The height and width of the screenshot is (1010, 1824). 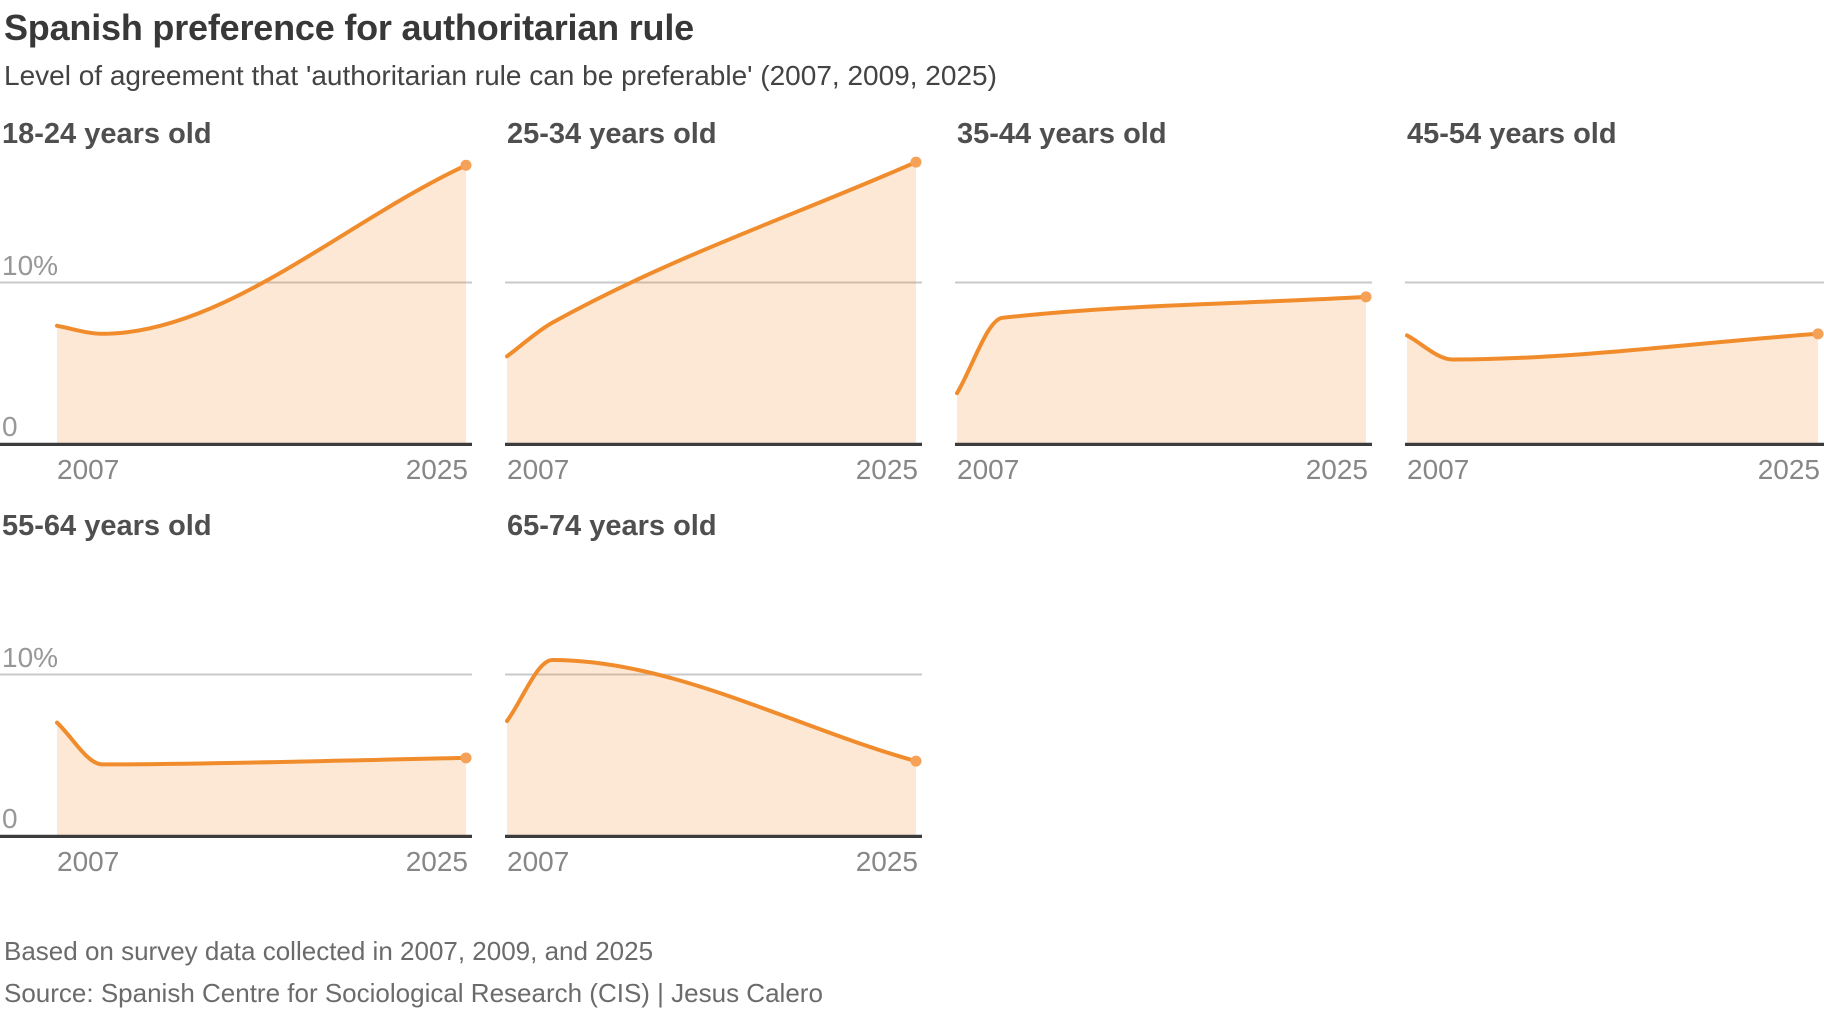 I want to click on panel-18-24: 18-24 years old 10% 0 2007 2025, so click(x=236, y=303).